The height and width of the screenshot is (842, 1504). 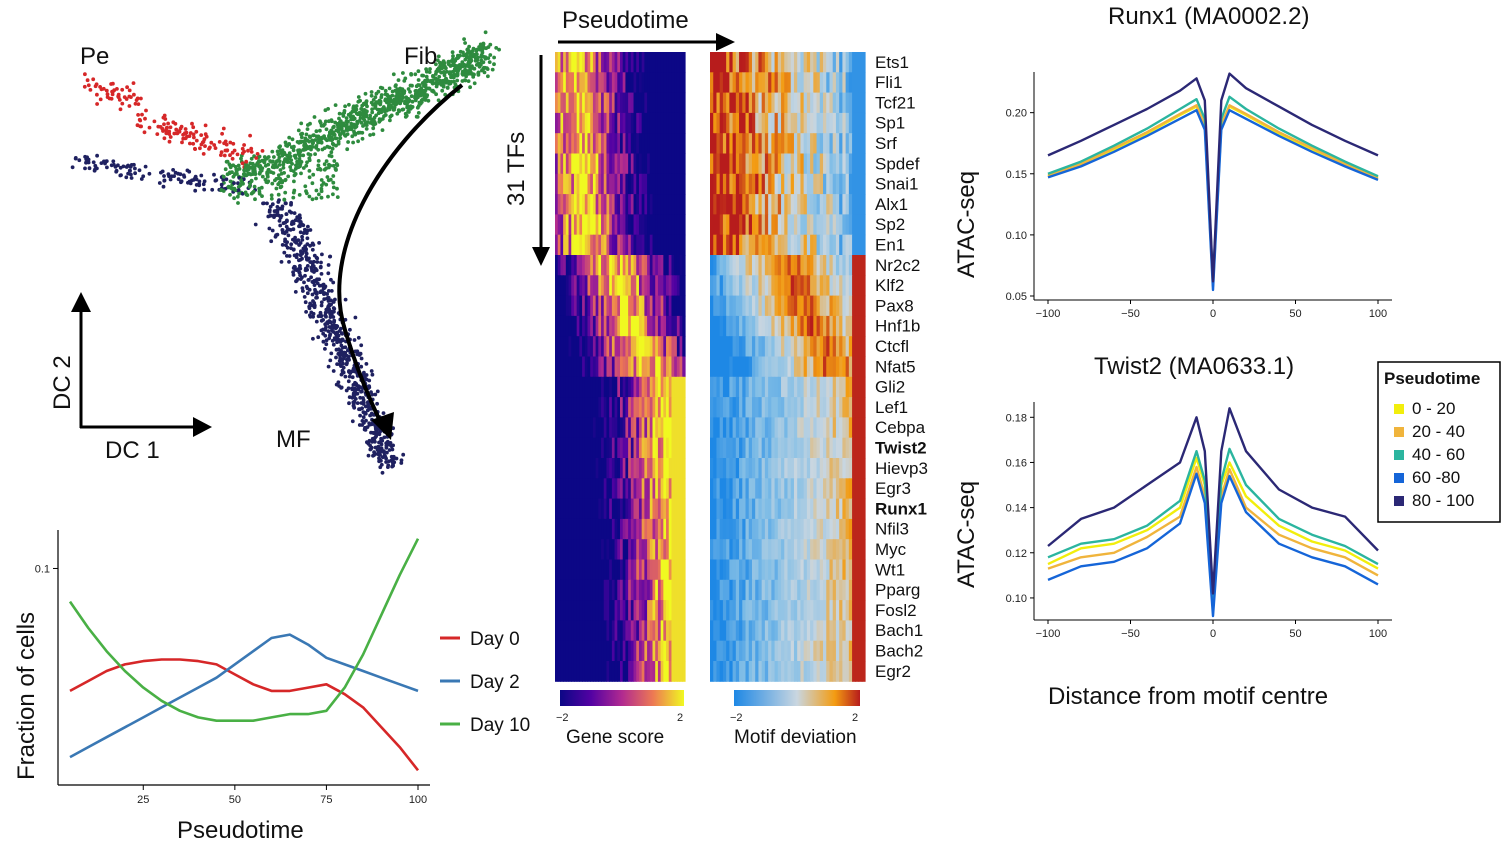 I want to click on tfs-label: 31 TFs, so click(x=516, y=169).